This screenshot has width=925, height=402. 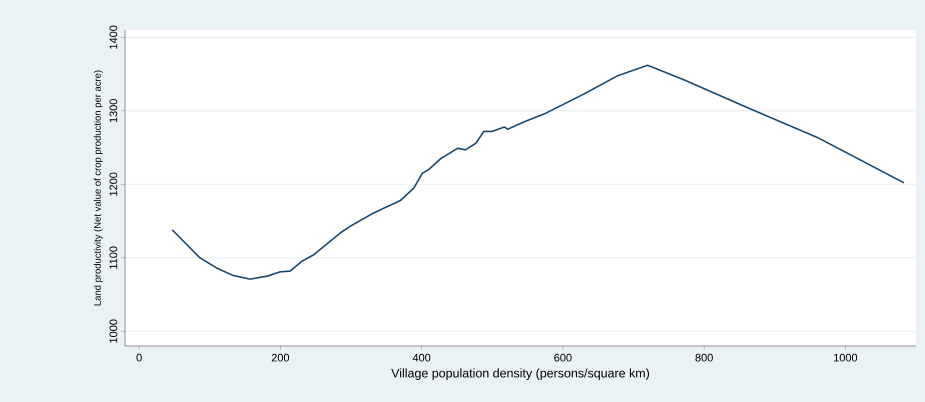 I want to click on x-axis-title: Village population density (persons/square km), so click(x=520, y=374).